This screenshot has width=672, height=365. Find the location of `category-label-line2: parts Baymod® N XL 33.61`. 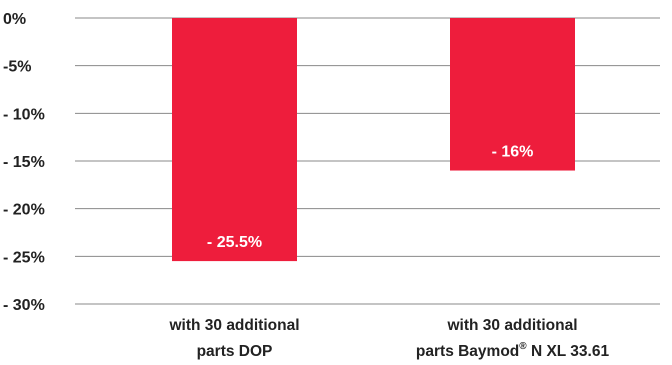

category-label-line2: parts Baymod® N XL 33.61 is located at coordinates (513, 350).